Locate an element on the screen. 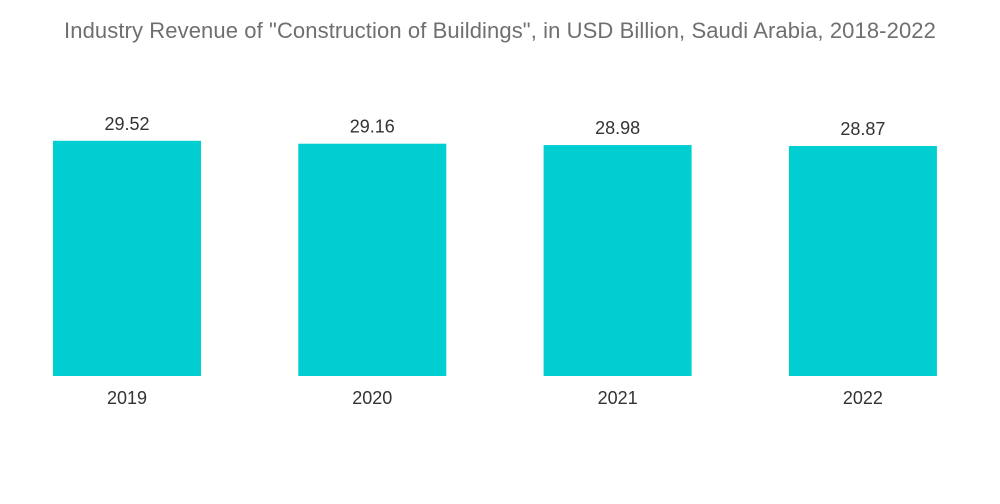 This screenshot has height=504, width=1000. bar-value-label-2022: 28.87 is located at coordinates (862, 129).